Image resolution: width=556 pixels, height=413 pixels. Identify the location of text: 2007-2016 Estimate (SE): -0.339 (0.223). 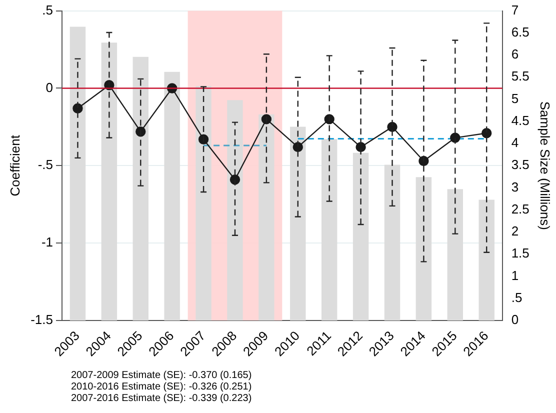
(161, 398).